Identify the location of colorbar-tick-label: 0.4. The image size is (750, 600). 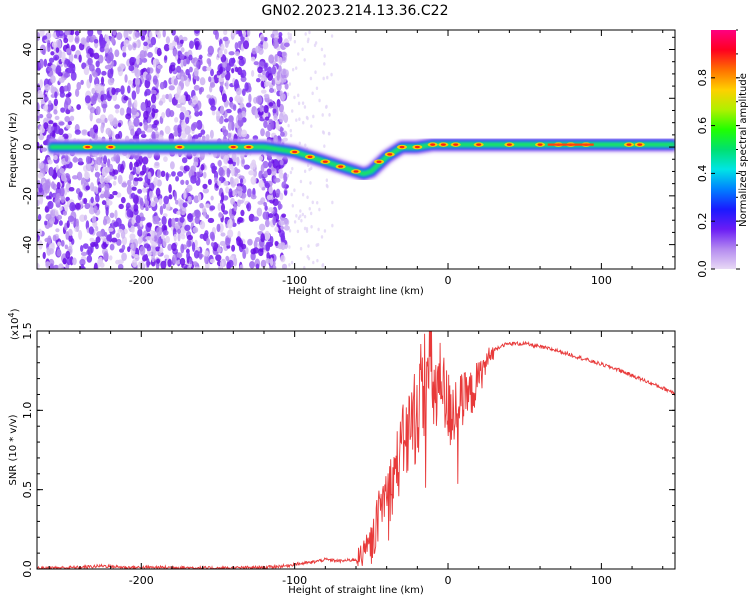
(702, 174).